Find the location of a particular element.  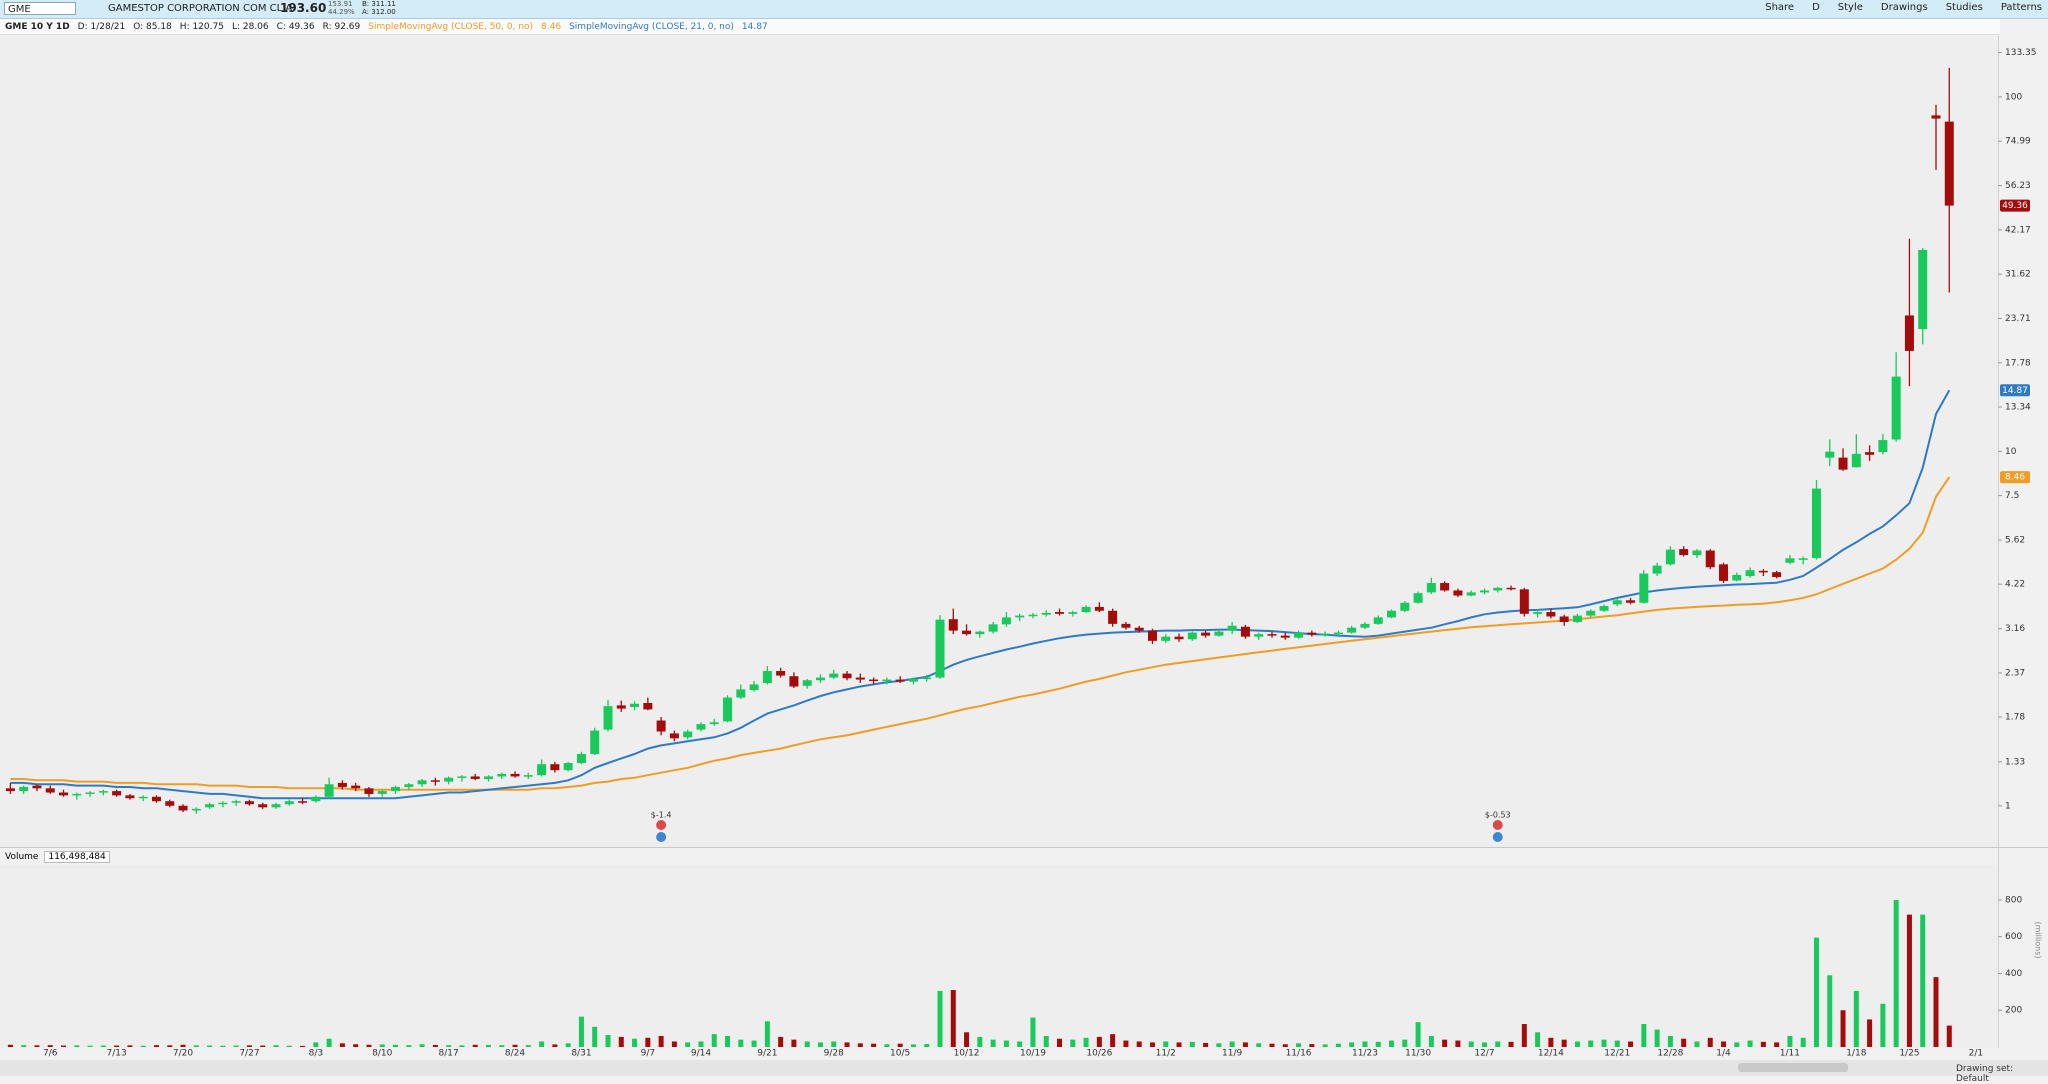

date: D: 1/28/21 is located at coordinates (101, 26).